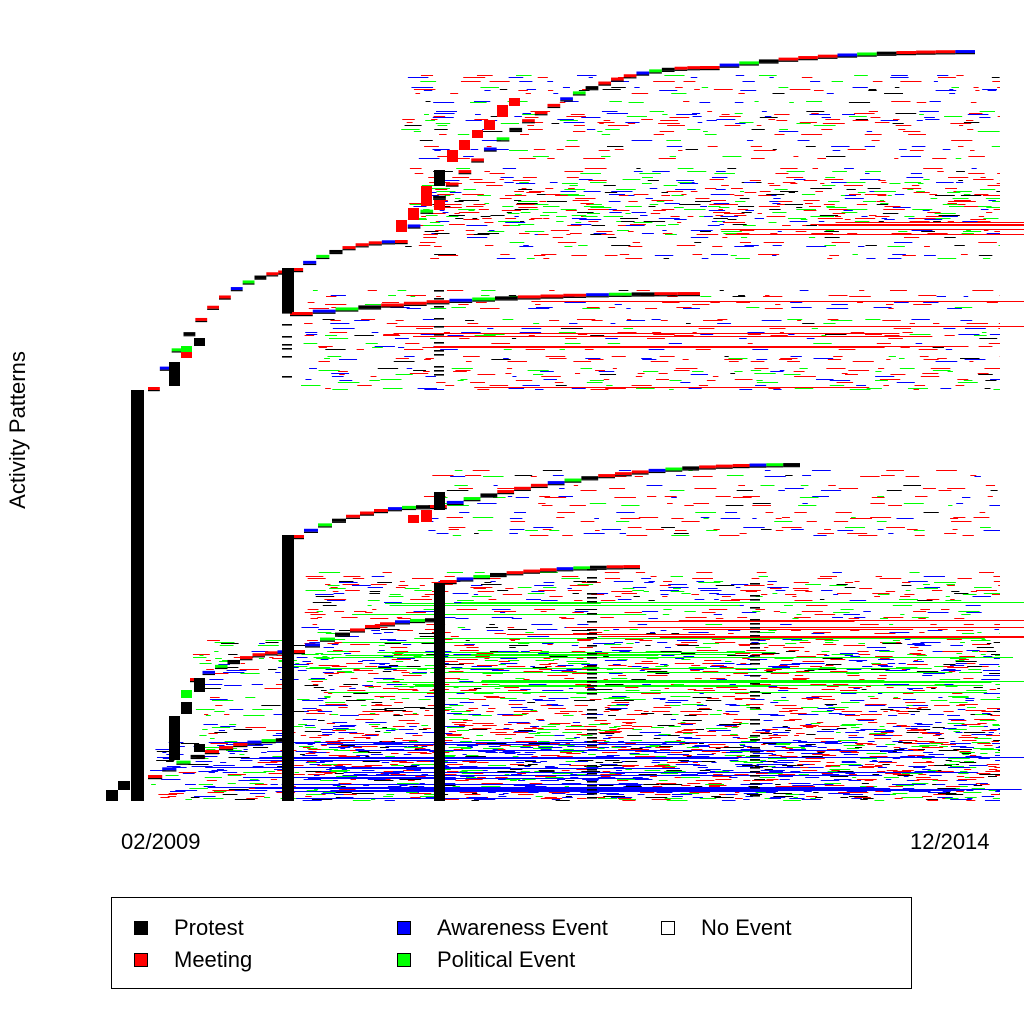  I want to click on split-block-political, so click(186, 349).